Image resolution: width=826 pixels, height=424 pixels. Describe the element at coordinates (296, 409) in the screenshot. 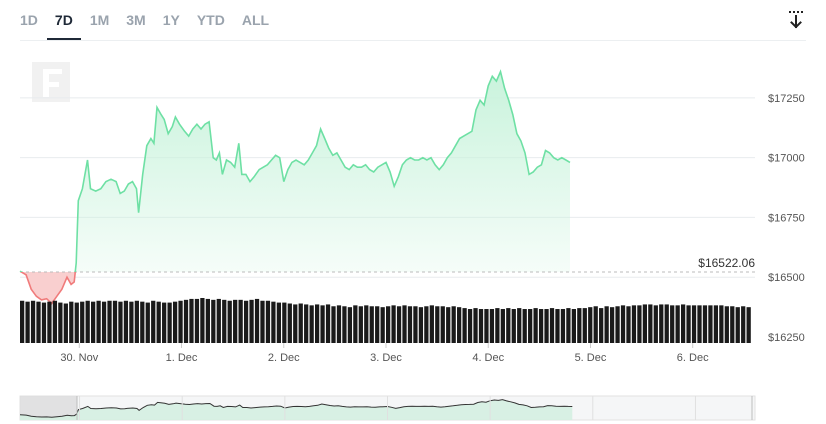

I see `navigator-area` at that location.